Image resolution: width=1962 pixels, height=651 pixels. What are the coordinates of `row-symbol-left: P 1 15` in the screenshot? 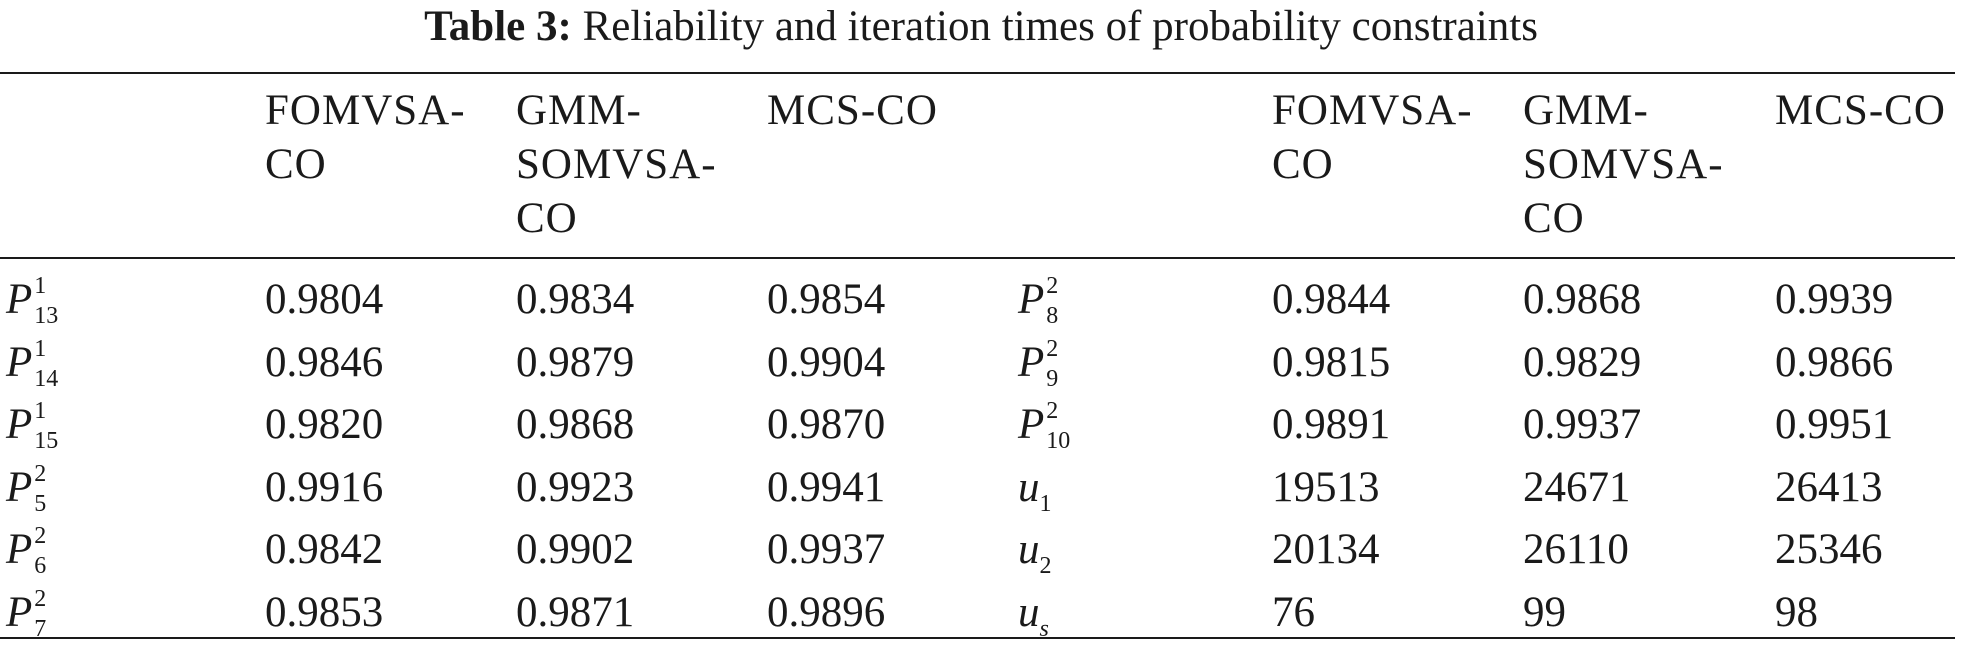 It's located at (39, 424).